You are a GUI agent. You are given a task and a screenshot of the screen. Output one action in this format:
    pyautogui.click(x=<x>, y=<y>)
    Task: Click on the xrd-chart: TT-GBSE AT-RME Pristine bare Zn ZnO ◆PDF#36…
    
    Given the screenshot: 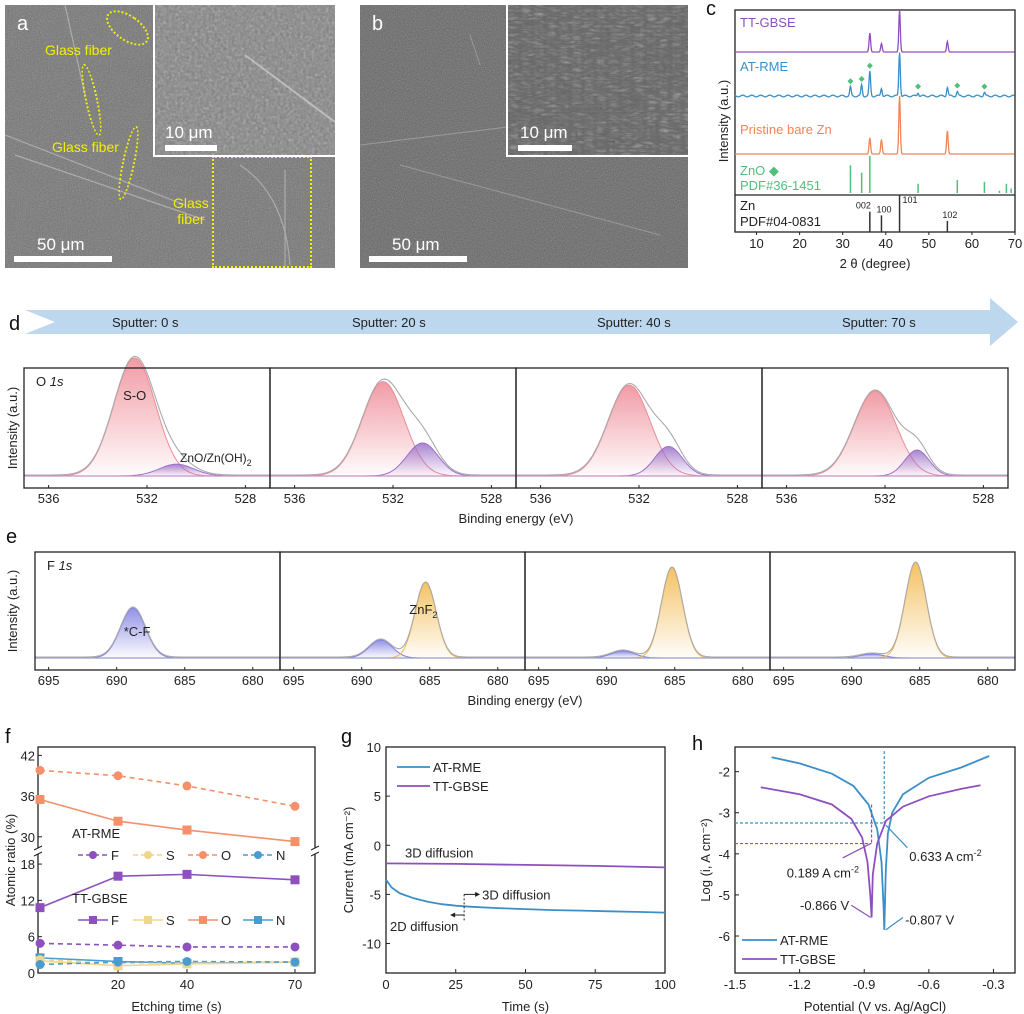 What is the action you would take?
    pyautogui.click(x=869, y=140)
    